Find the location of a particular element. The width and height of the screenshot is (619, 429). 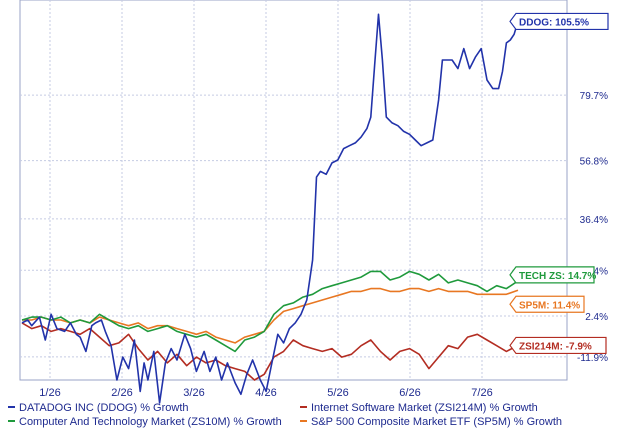

end-tag-label-2: TECH ZS: 14.7% is located at coordinates (557, 276).